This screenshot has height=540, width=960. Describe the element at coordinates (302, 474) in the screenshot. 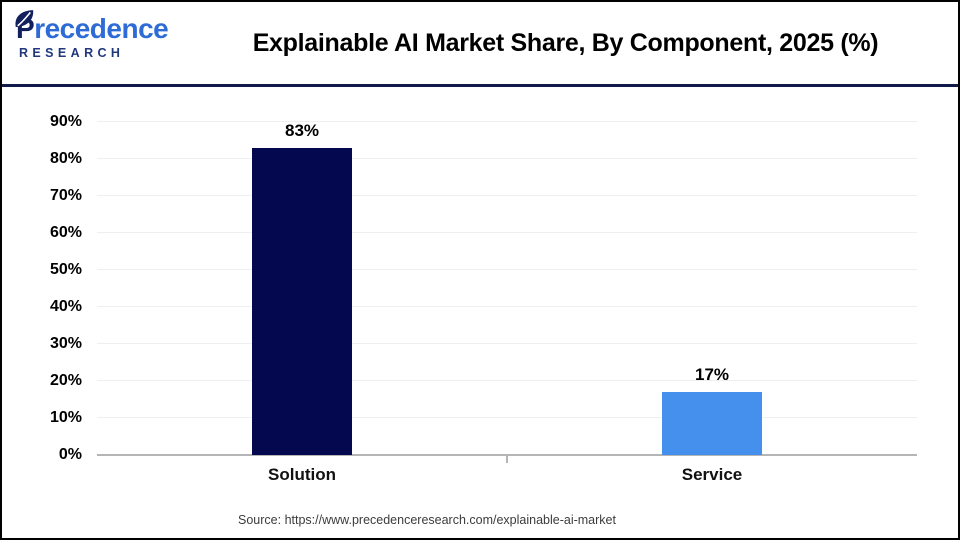

I see `x-category-label: Solution` at that location.